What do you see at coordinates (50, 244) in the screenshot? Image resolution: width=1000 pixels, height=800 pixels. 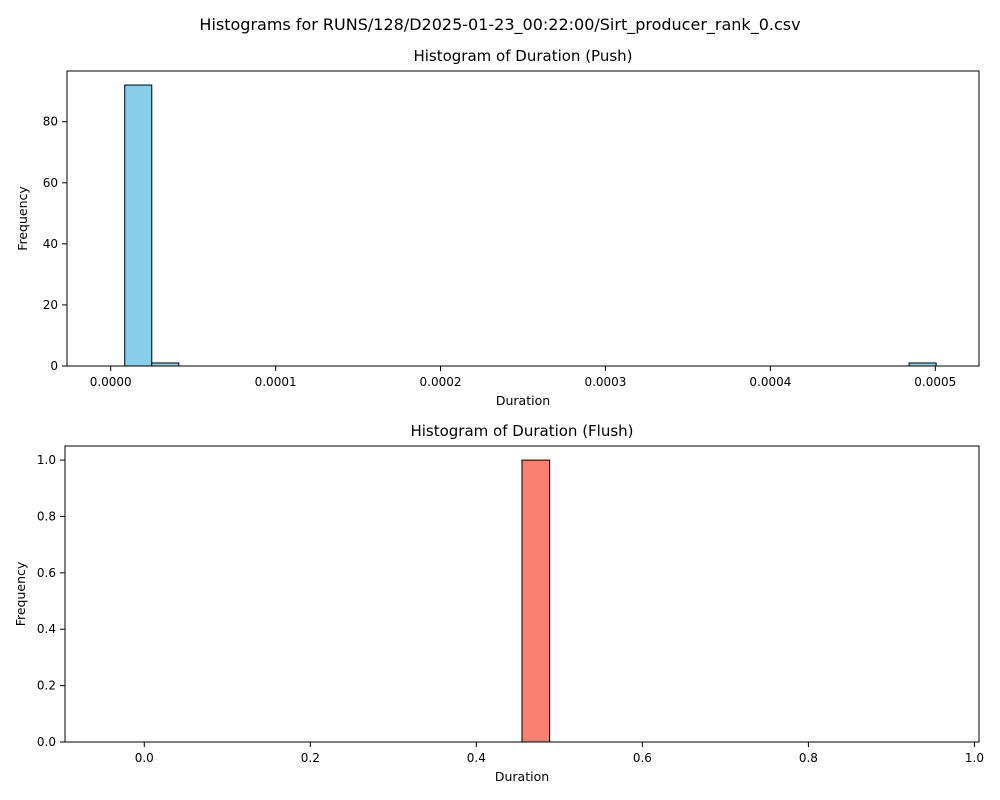 I see `y-tick-label: 40` at bounding box center [50, 244].